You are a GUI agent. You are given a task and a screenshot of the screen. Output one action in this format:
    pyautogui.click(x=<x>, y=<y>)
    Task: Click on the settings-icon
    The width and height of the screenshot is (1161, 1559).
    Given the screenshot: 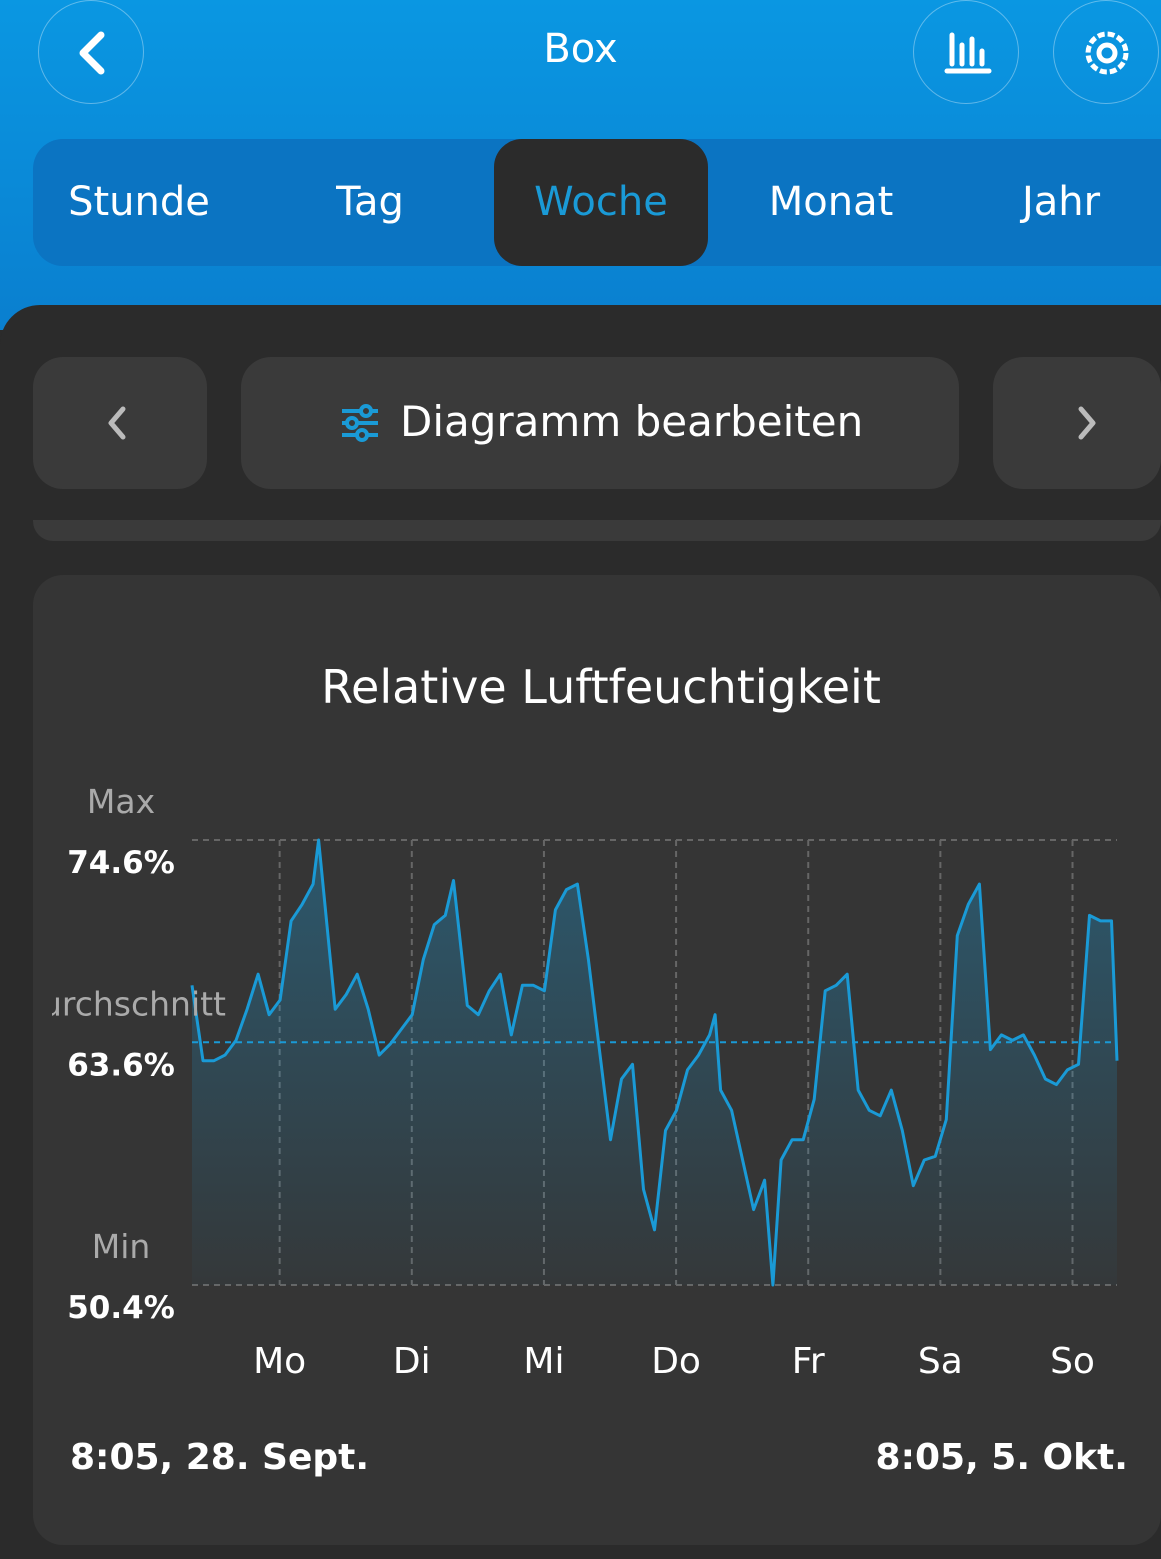 What is the action you would take?
    pyautogui.click(x=1107, y=53)
    